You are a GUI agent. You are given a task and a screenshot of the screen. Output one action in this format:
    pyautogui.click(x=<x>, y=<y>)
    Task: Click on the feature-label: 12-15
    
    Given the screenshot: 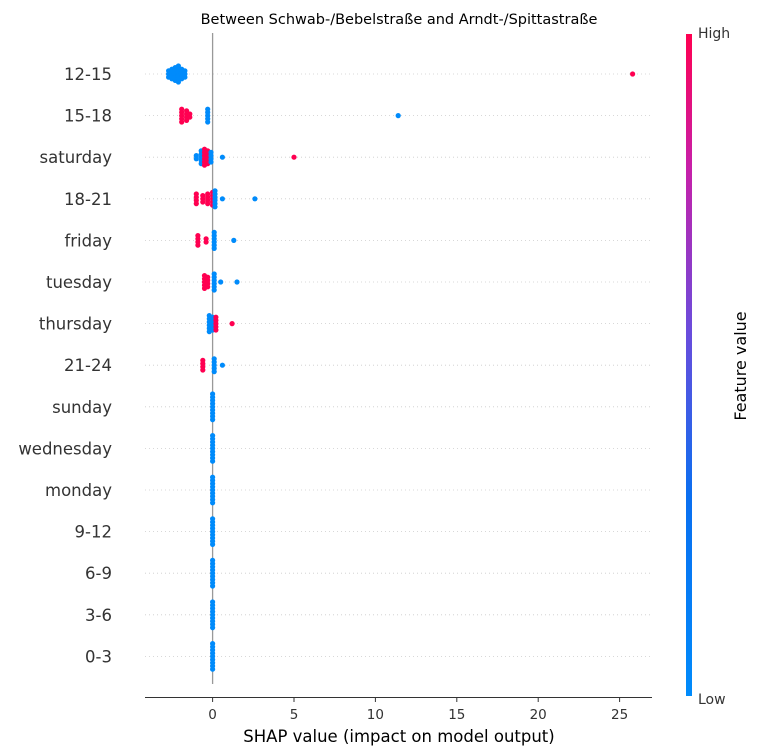 What is the action you would take?
    pyautogui.click(x=88, y=74)
    